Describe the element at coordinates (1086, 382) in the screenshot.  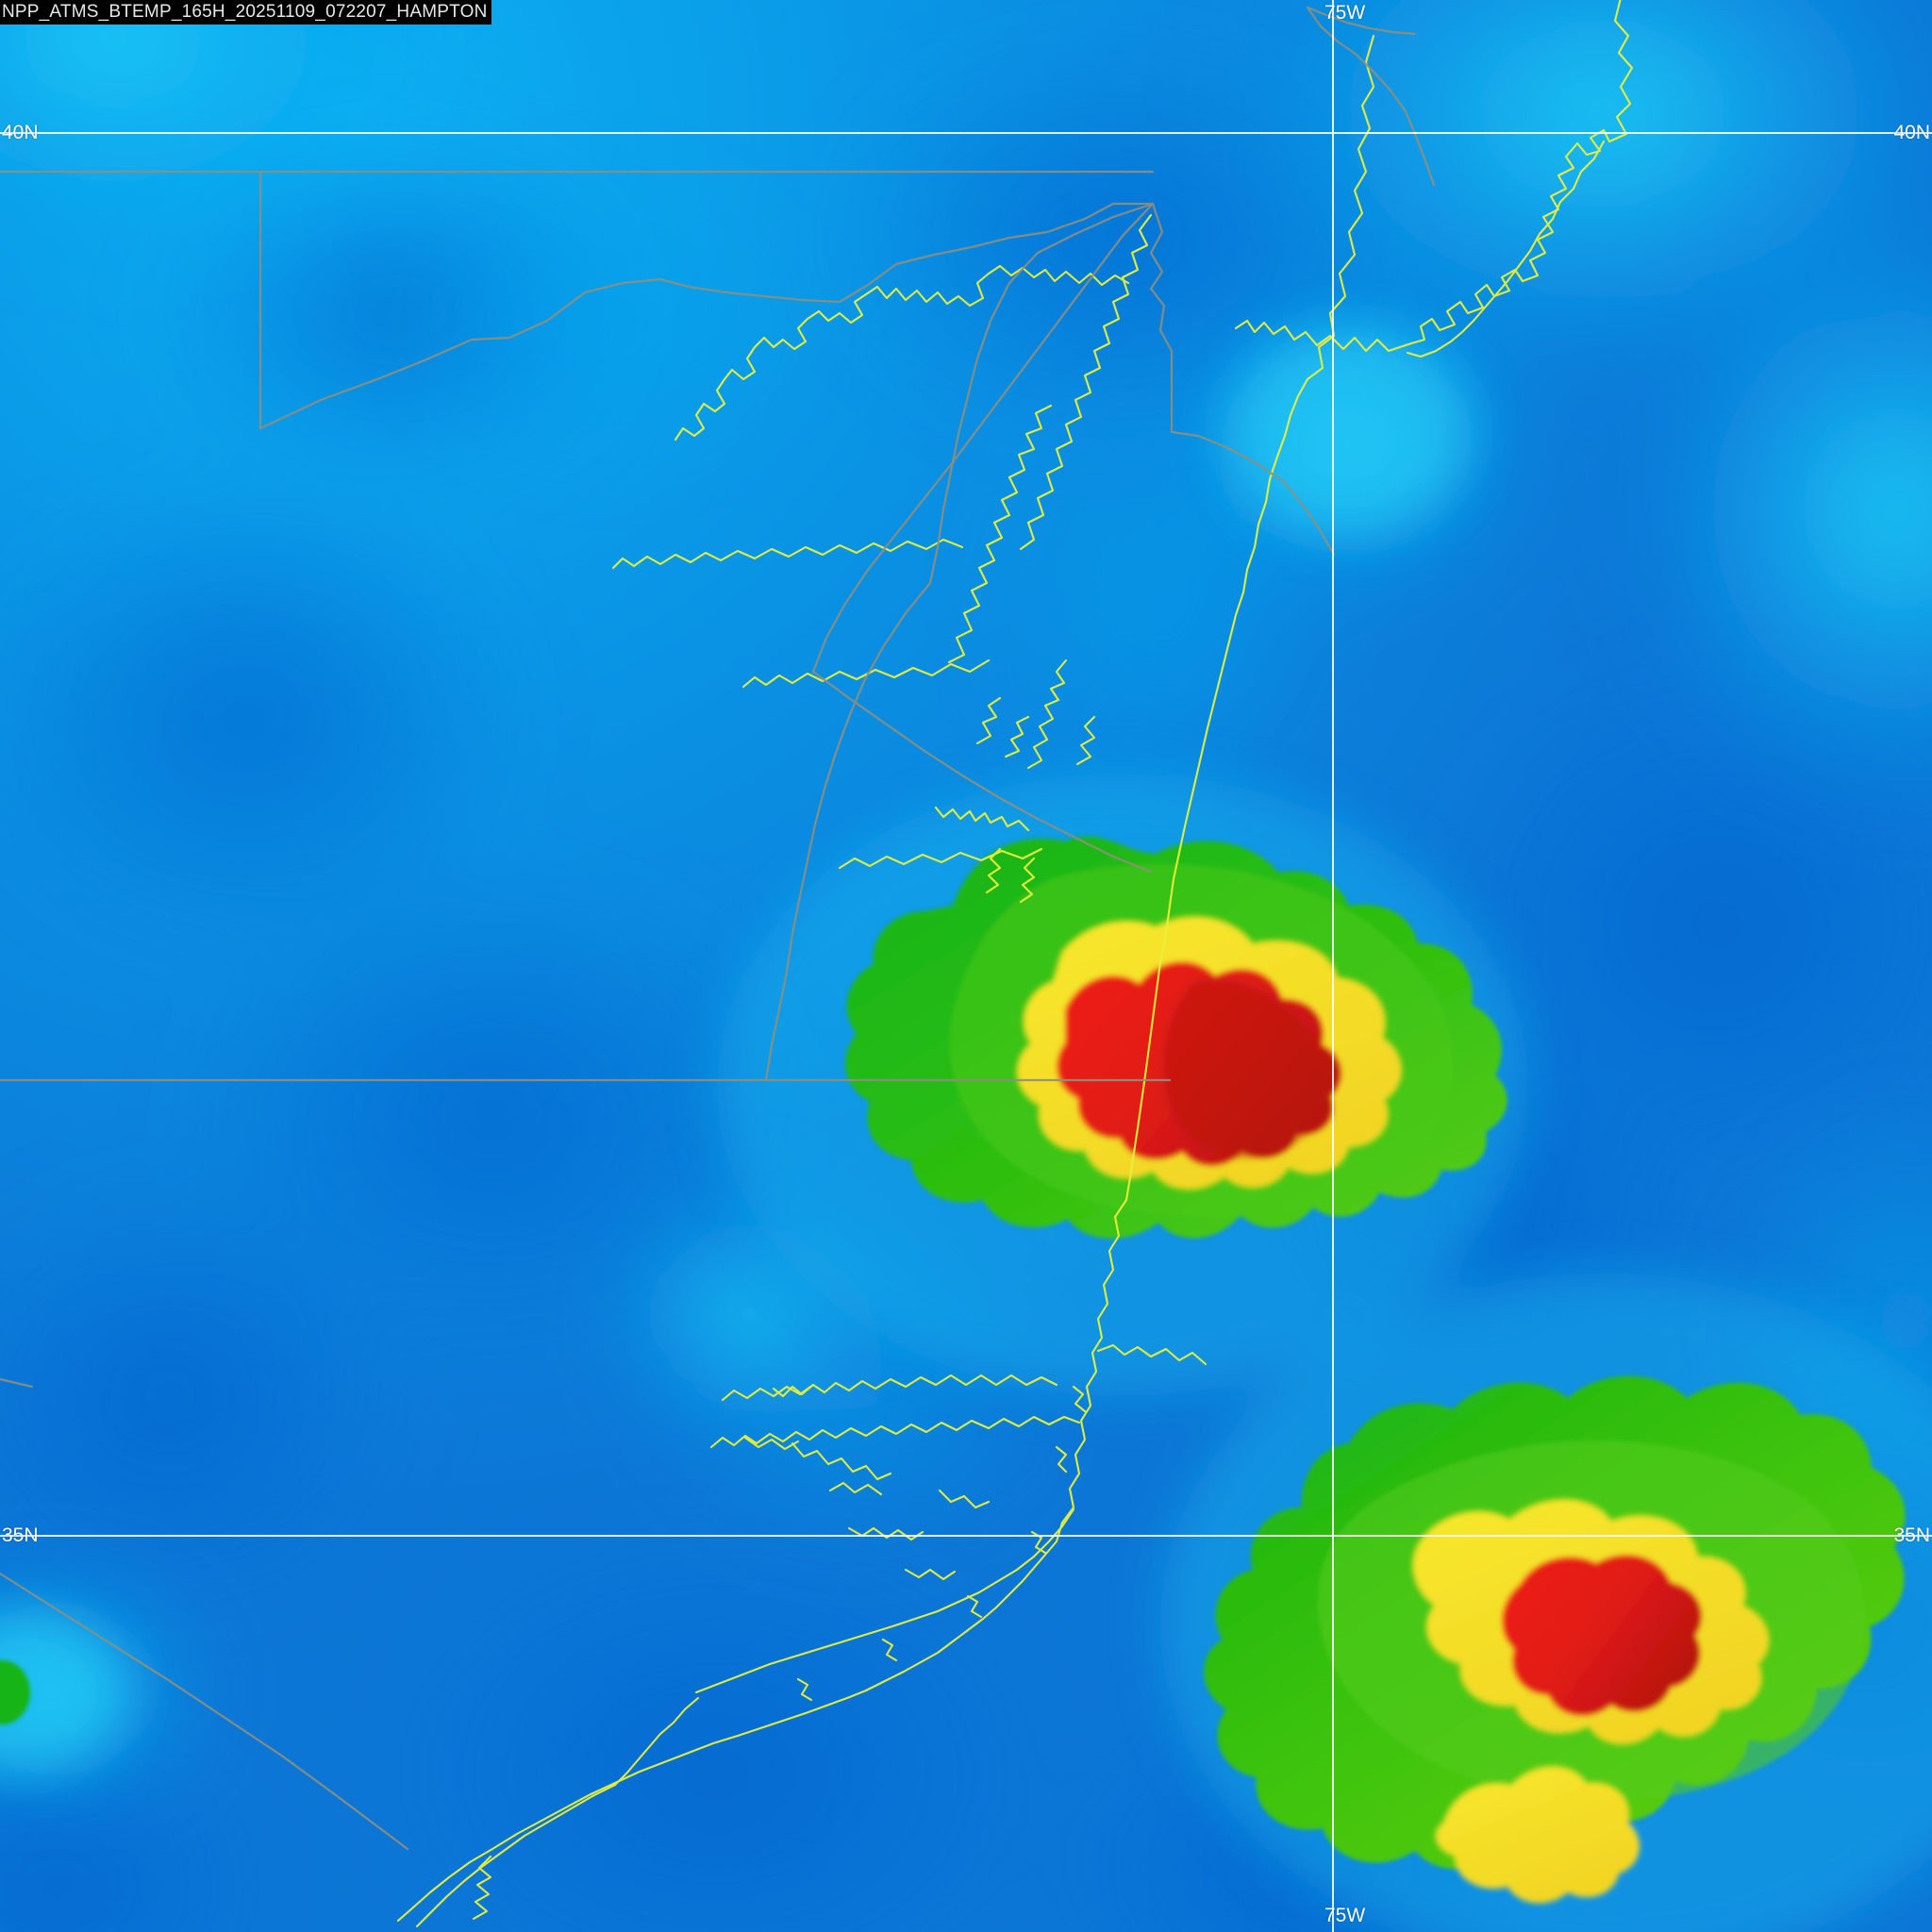
I see `coastline-chesapeake-east` at that location.